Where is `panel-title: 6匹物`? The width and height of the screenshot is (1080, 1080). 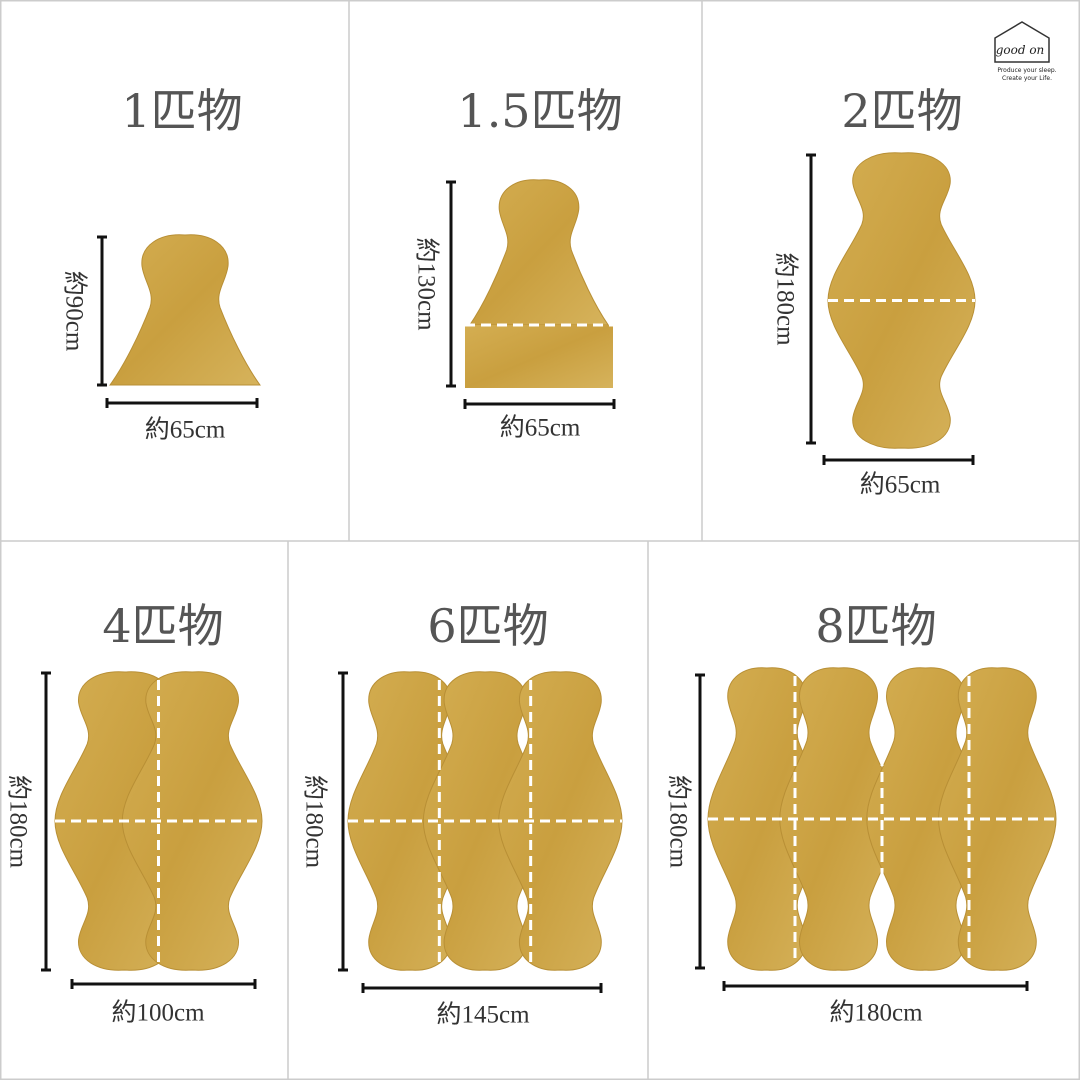 panel-title: 6匹物 is located at coordinates (487, 626).